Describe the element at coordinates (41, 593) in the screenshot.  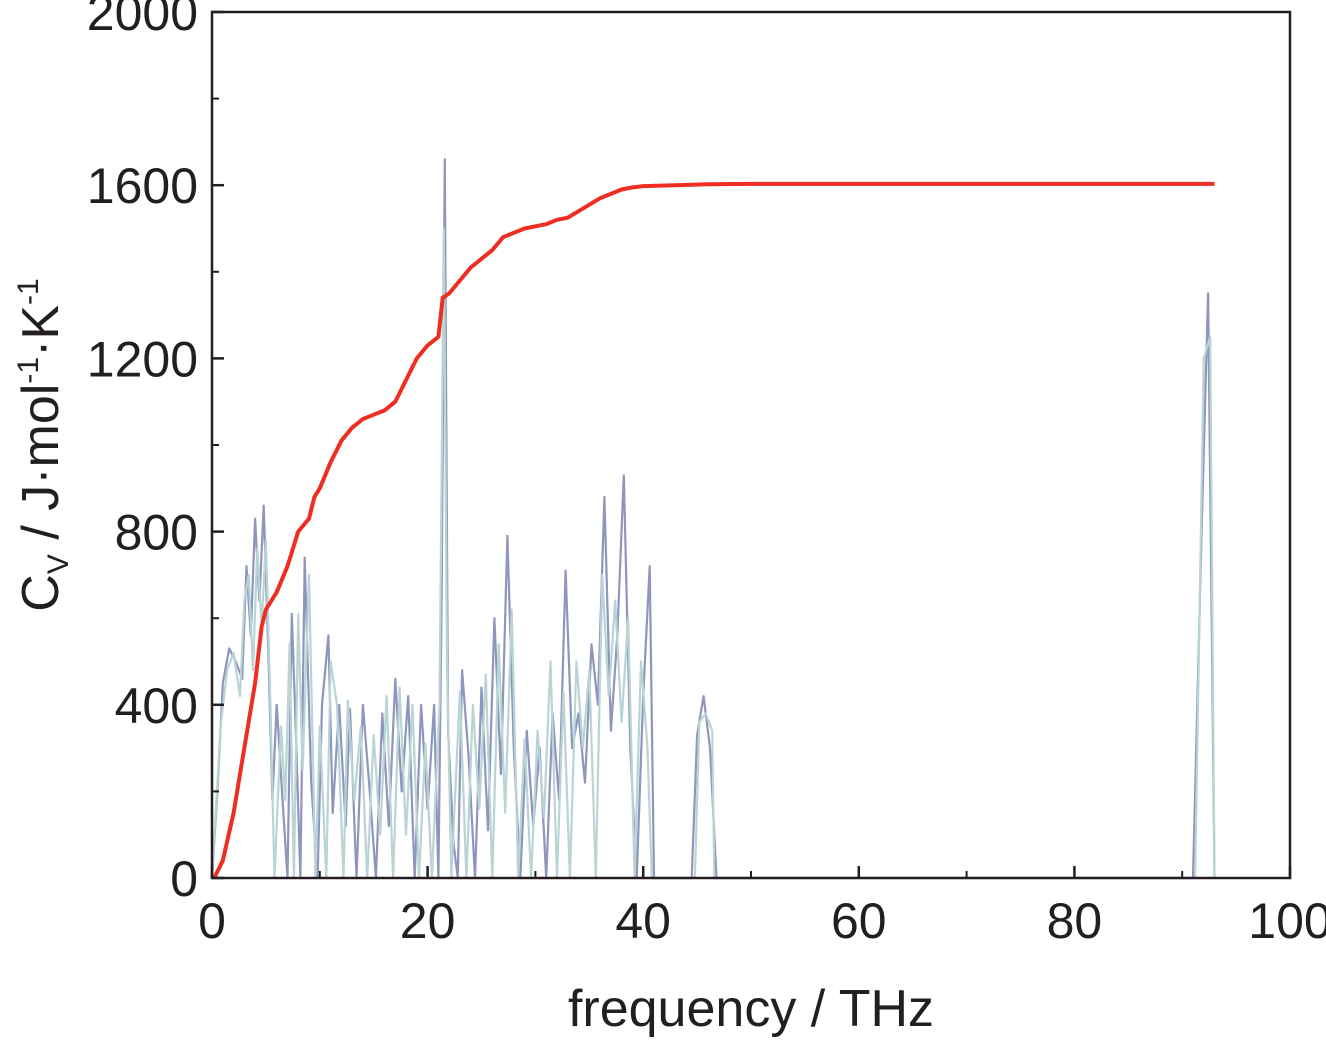
I see `y-axis-title-part: C` at that location.